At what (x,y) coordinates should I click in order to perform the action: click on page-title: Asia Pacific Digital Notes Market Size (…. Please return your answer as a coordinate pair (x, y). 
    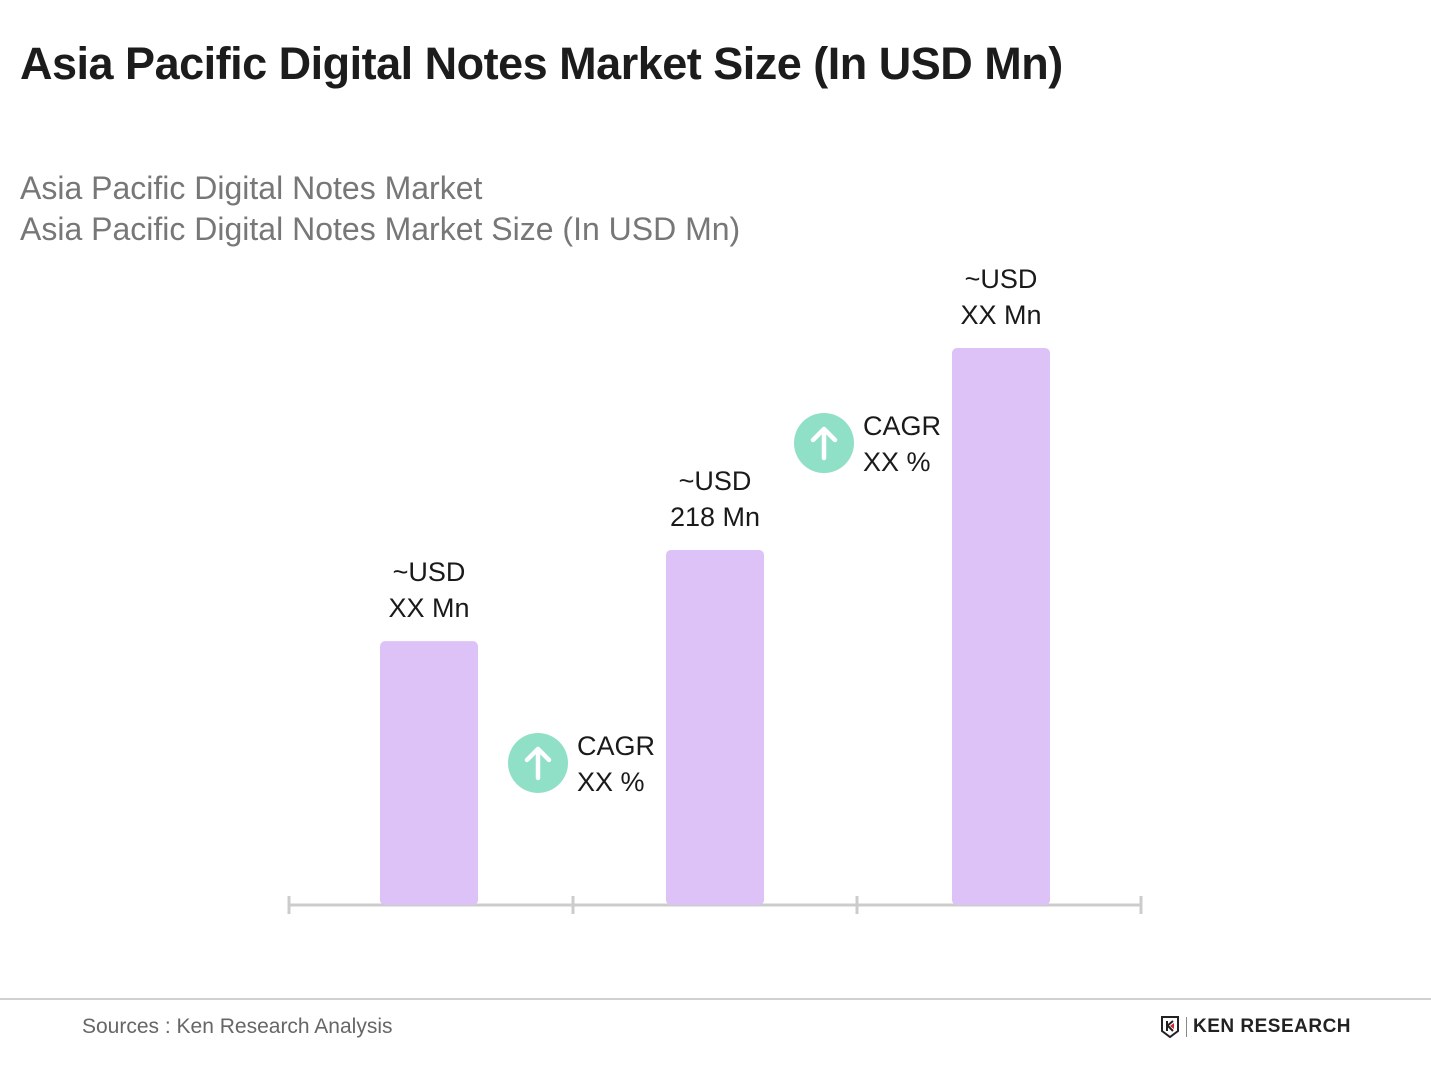
    Looking at the image, I should click on (541, 63).